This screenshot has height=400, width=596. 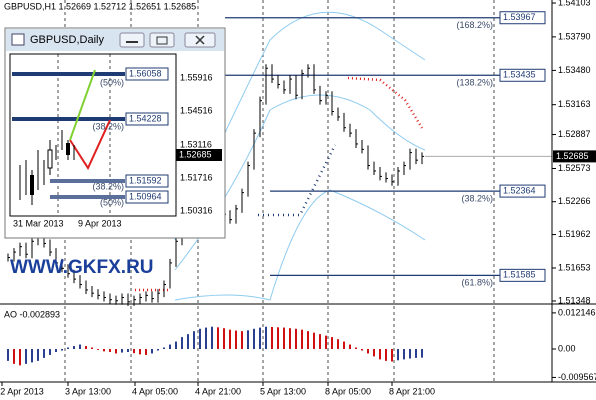 I want to click on inset-date: 31 Mar 2013, so click(x=38, y=223).